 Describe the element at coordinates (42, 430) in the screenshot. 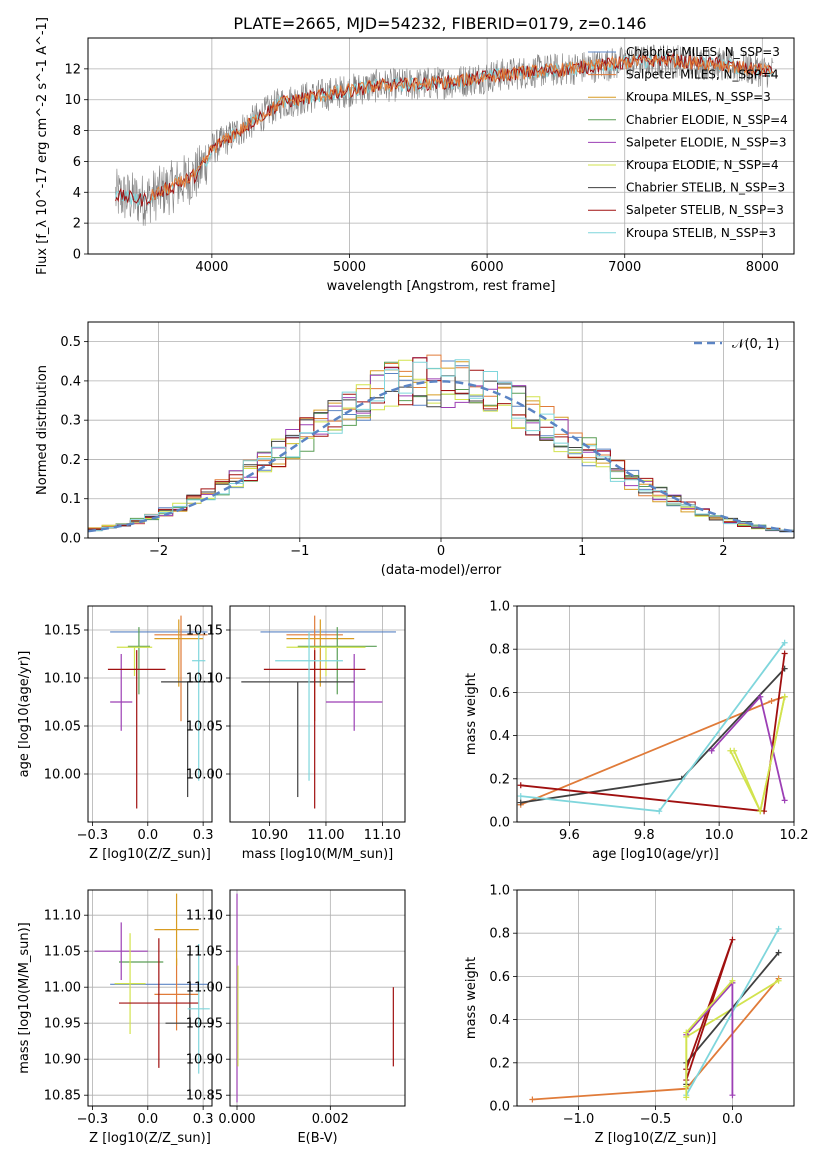

I see `y-axis-label: Normed distribution` at that location.